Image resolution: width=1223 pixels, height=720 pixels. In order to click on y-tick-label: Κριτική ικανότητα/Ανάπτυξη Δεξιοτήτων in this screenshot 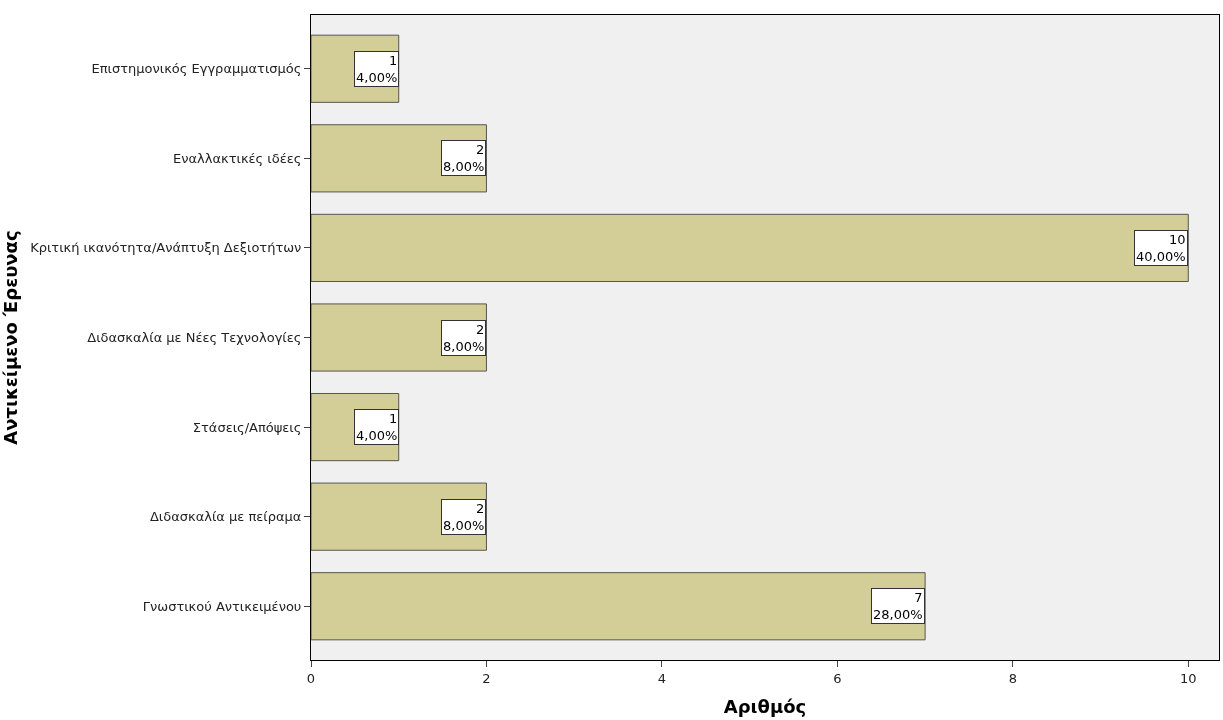, I will do `click(166, 248)`.